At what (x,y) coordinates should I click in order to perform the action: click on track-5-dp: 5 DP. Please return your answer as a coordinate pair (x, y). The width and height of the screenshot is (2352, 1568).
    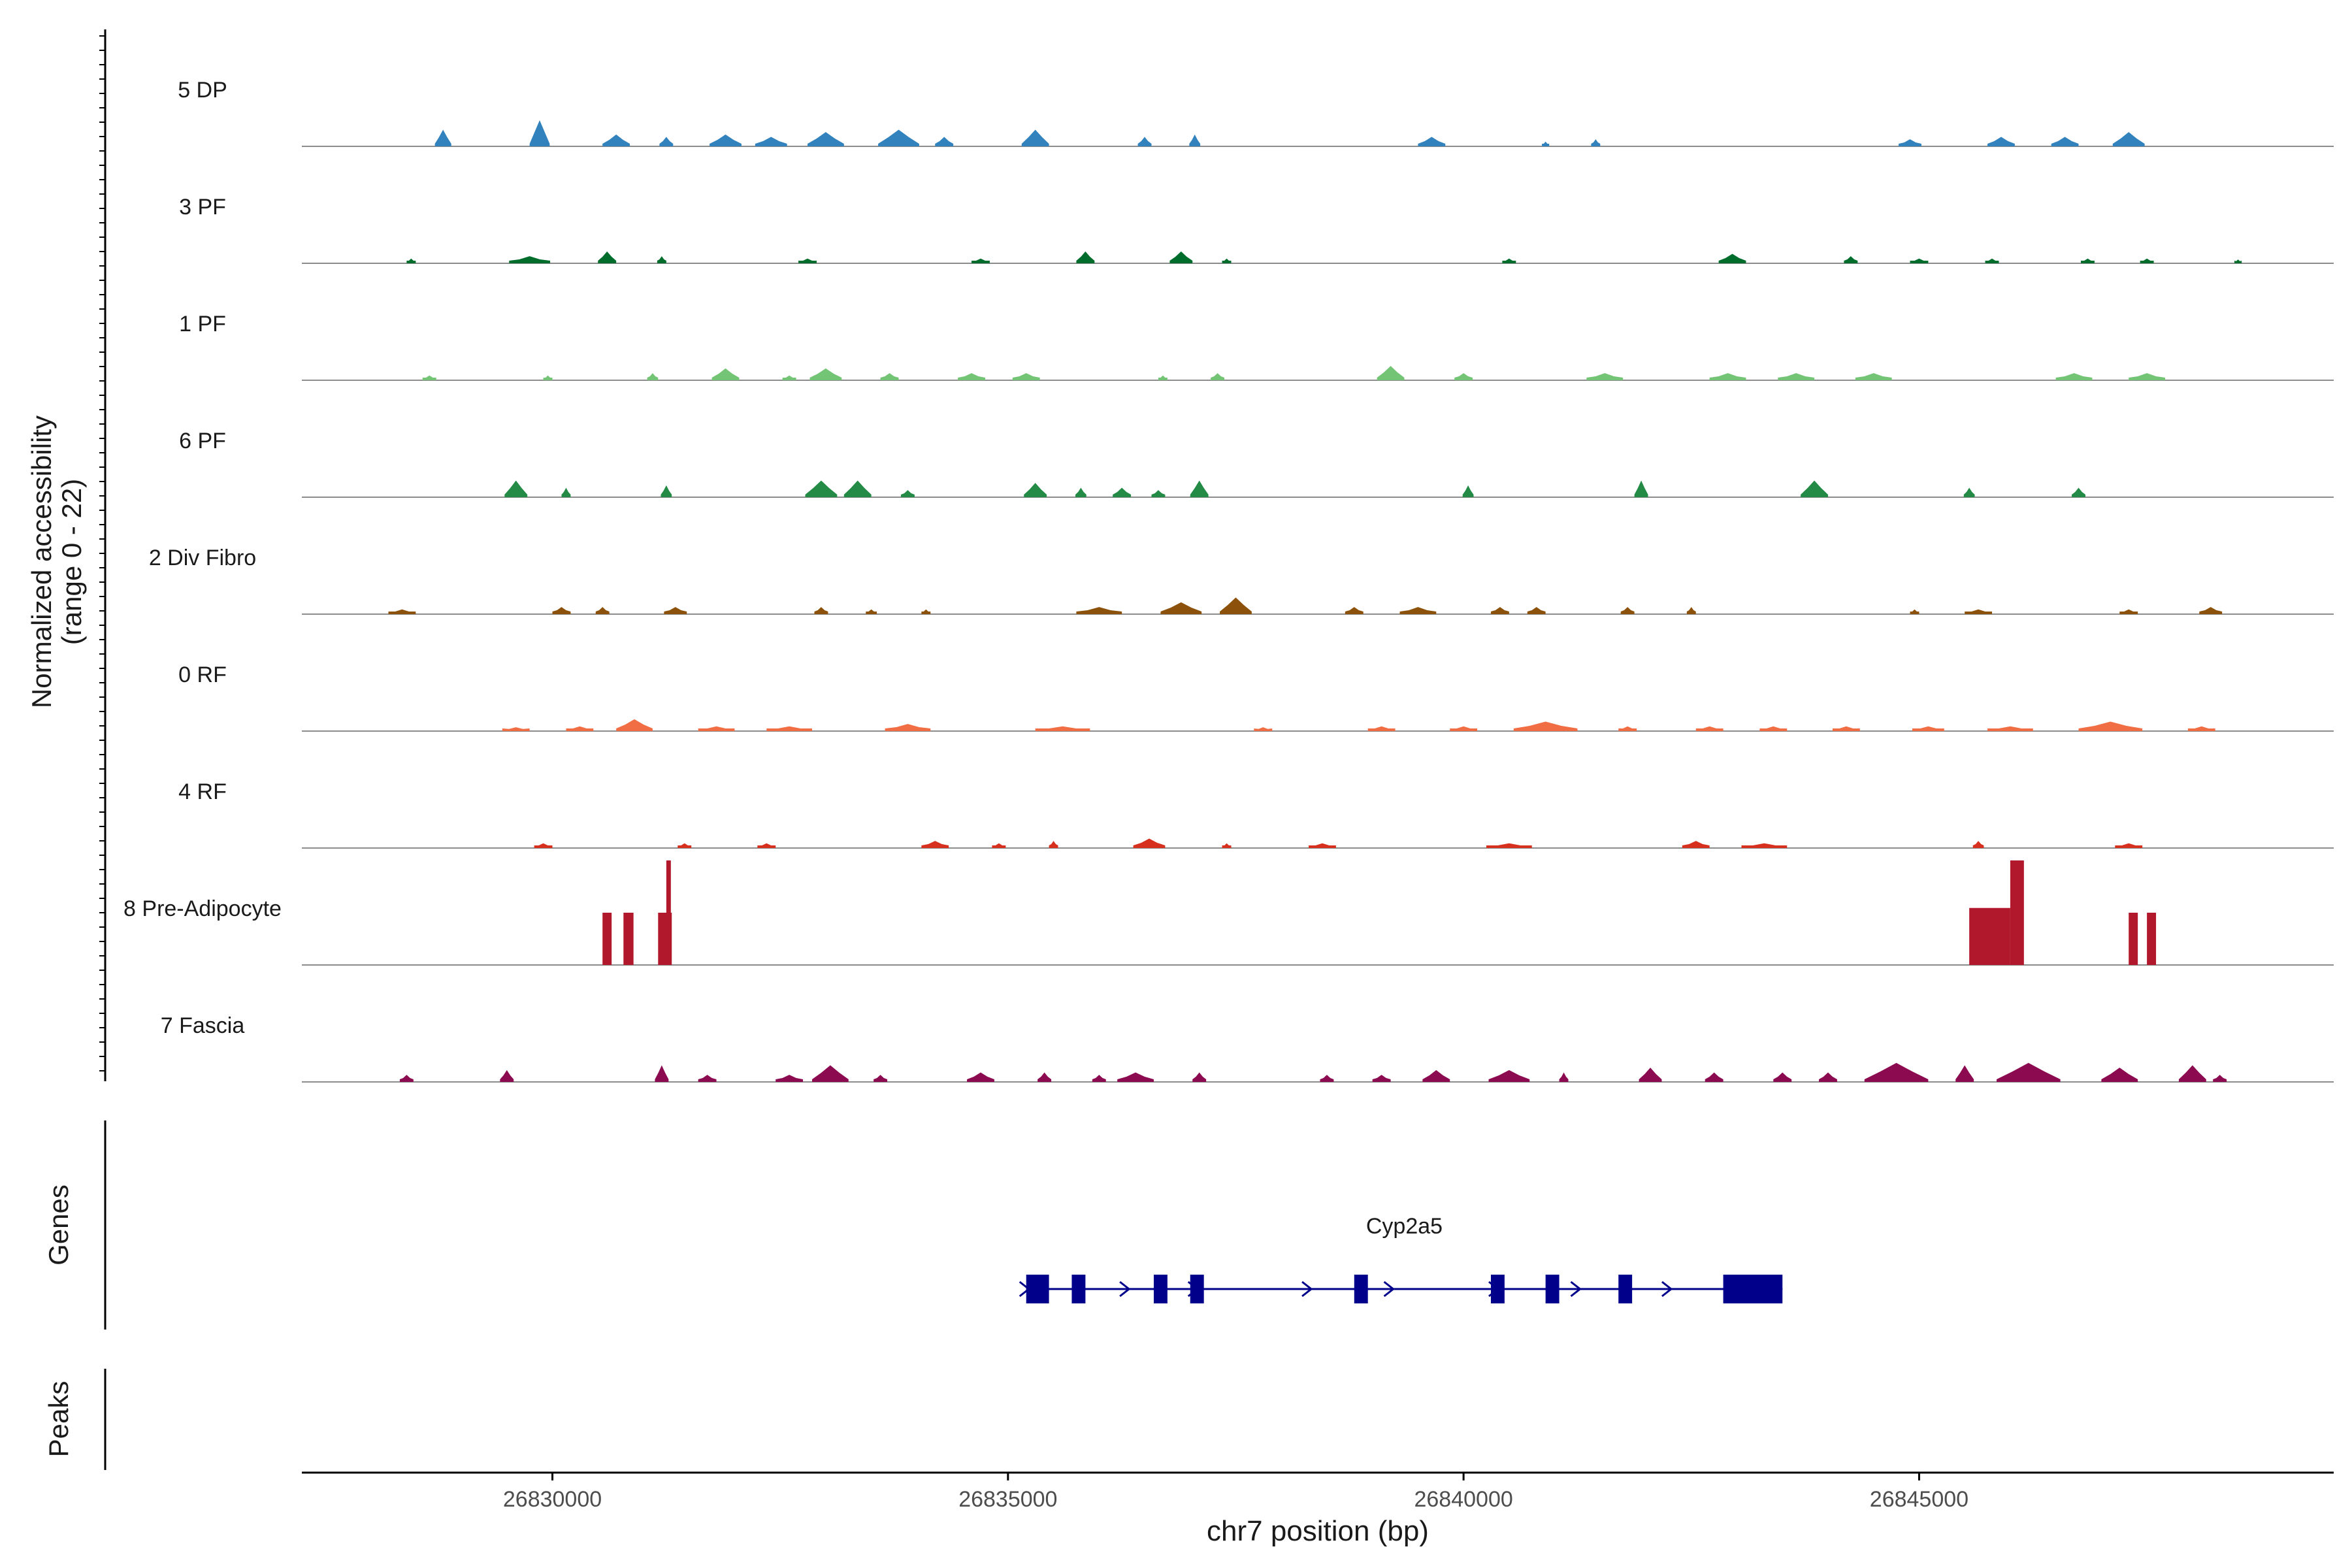
    Looking at the image, I should click on (1256, 112).